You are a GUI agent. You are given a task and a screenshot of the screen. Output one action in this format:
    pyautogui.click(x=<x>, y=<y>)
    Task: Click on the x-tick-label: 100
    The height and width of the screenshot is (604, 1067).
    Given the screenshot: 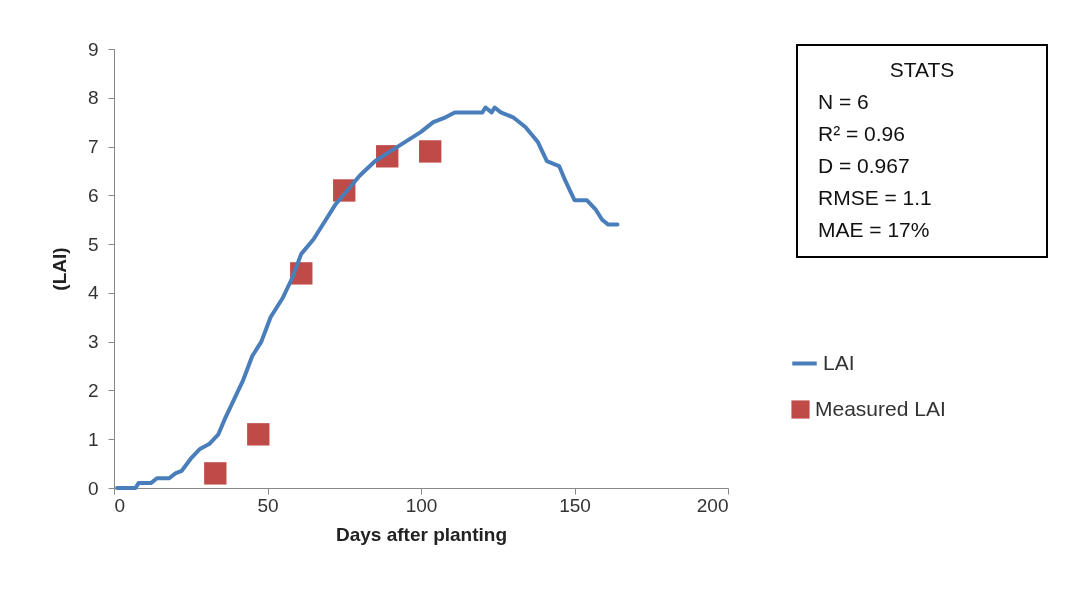 What is the action you would take?
    pyautogui.click(x=421, y=505)
    